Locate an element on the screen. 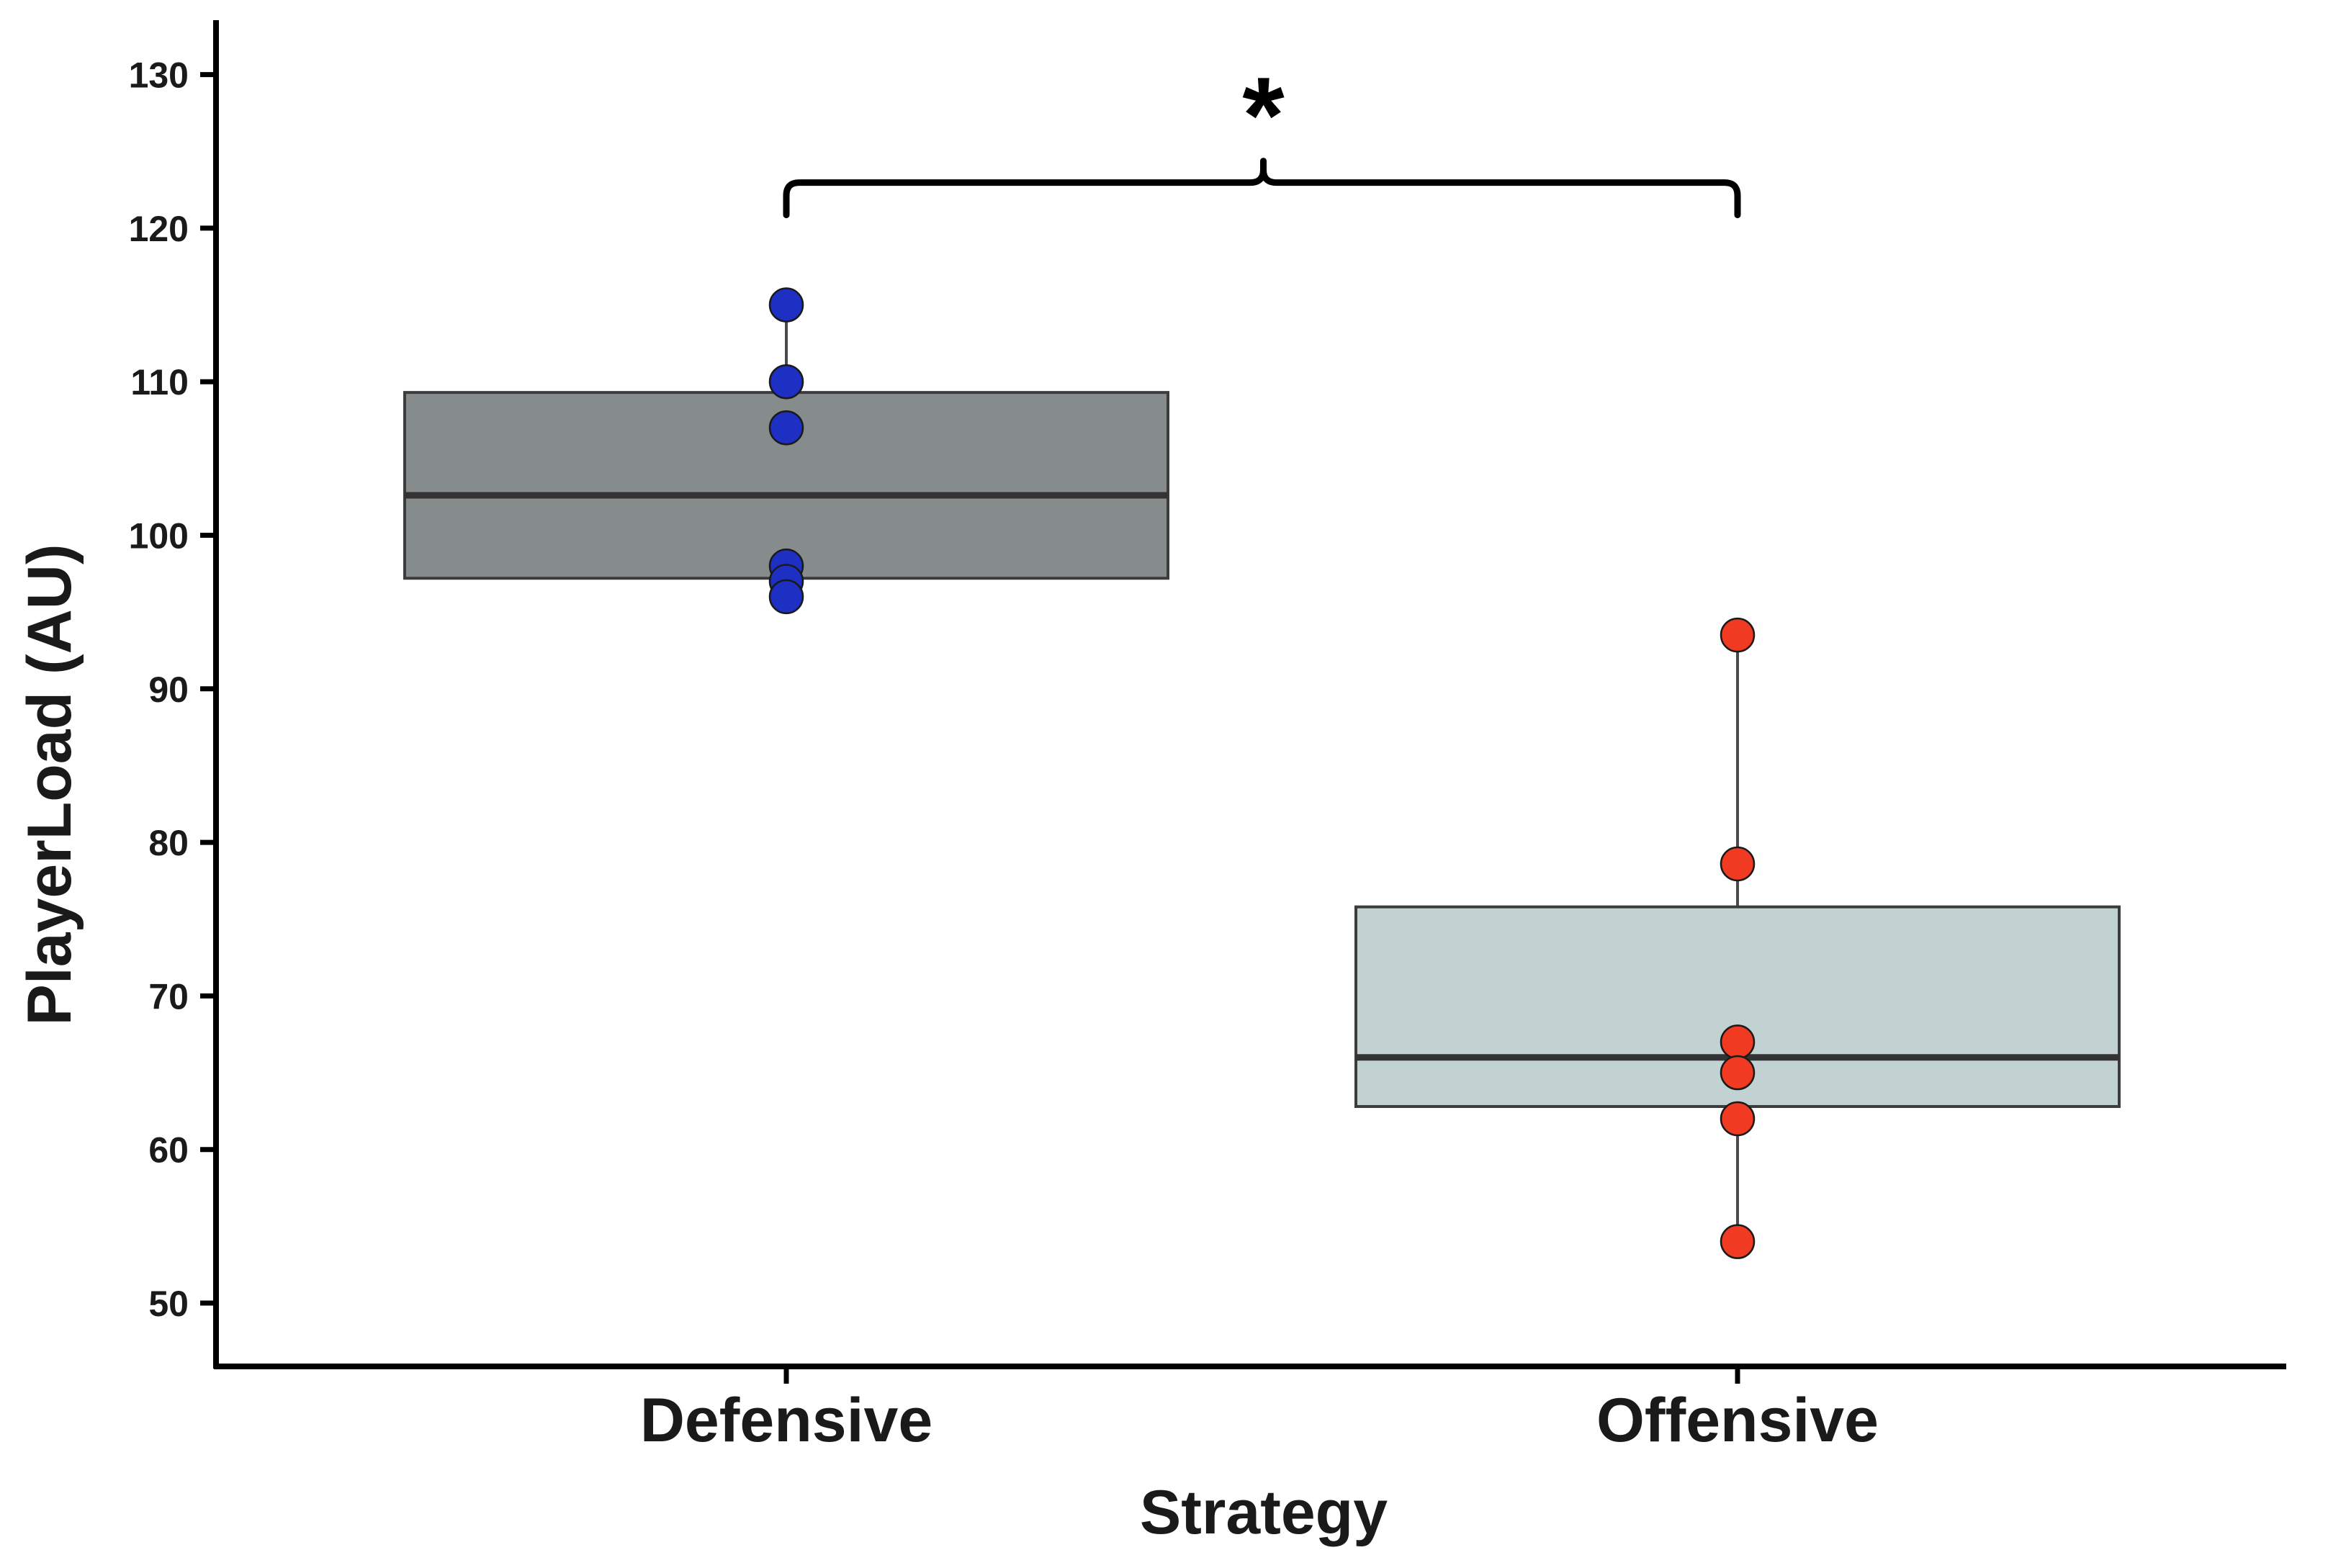 Image resolution: width=2328 pixels, height=1568 pixels. y-tick-label: 110 is located at coordinates (159, 382).